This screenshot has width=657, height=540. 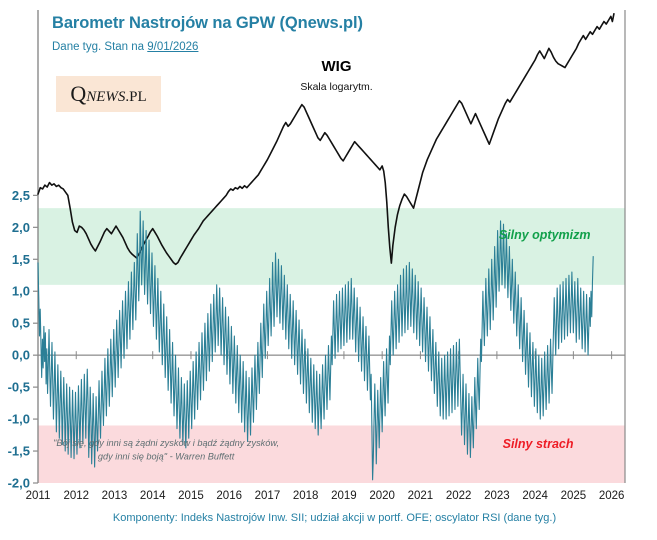 I want to click on y-tick-label: 1,5, so click(x=21, y=259).